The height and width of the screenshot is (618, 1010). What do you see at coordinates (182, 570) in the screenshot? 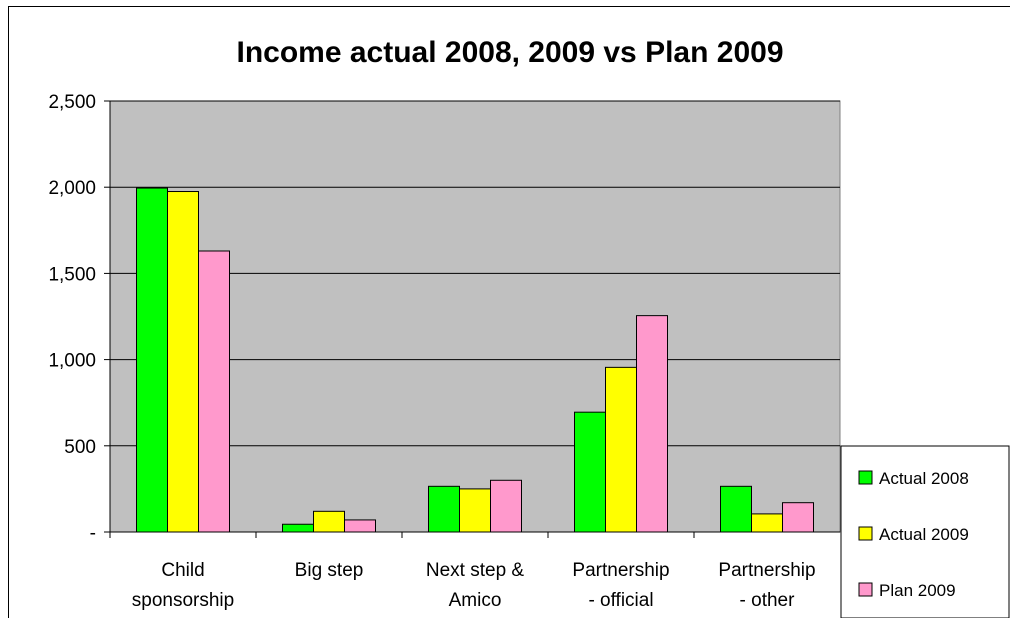
I see `x-category-label: Child` at bounding box center [182, 570].